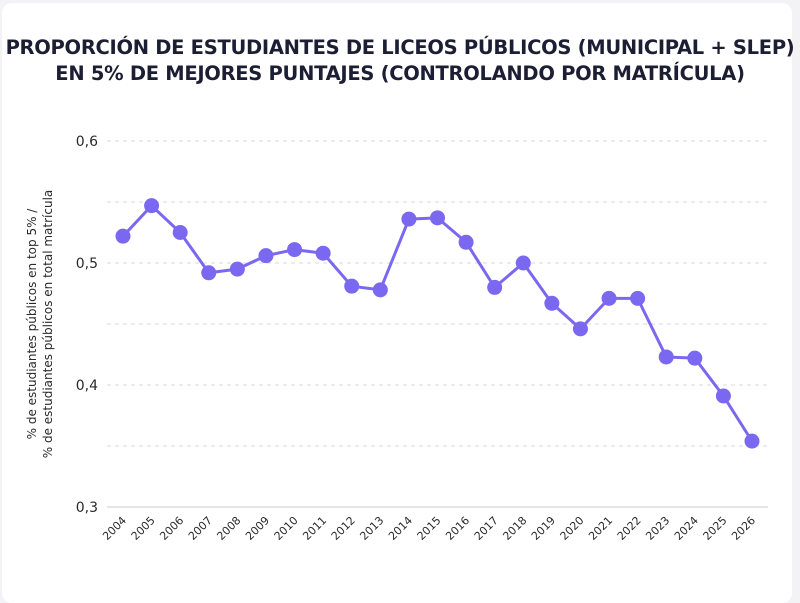 This screenshot has height=603, width=800. What do you see at coordinates (114, 528) in the screenshot?
I see `x-tick-label: 2004` at bounding box center [114, 528].